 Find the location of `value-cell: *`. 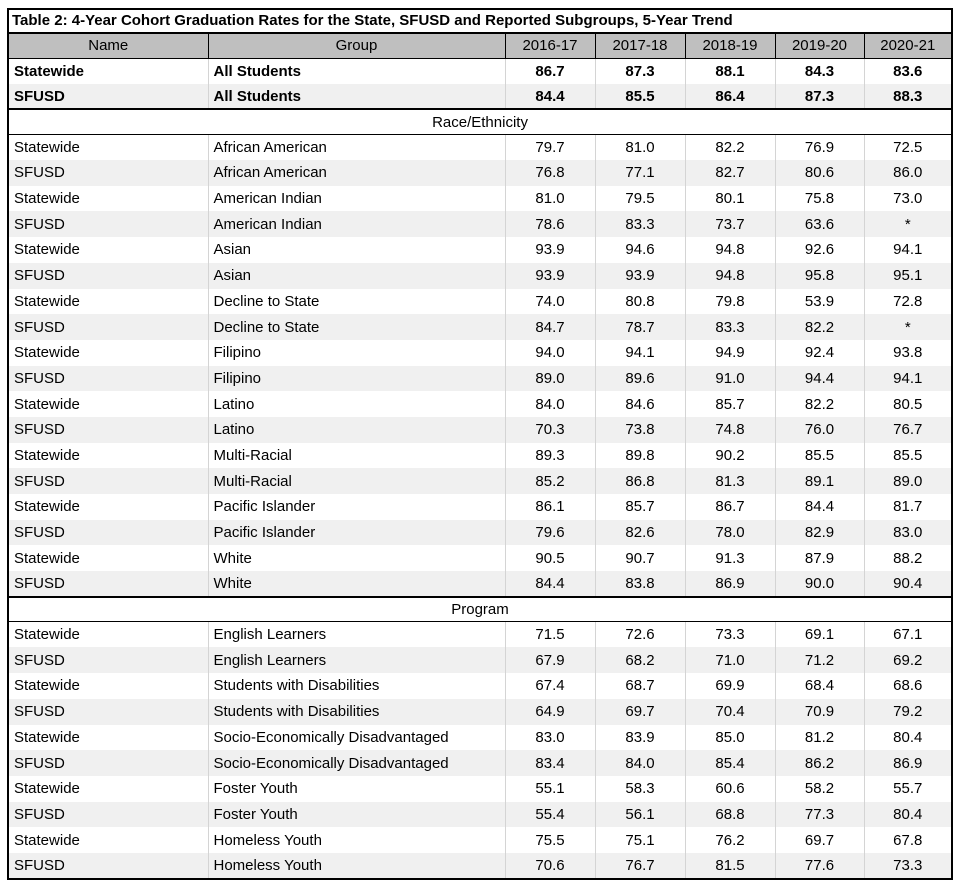

value-cell: * is located at coordinates (908, 224).